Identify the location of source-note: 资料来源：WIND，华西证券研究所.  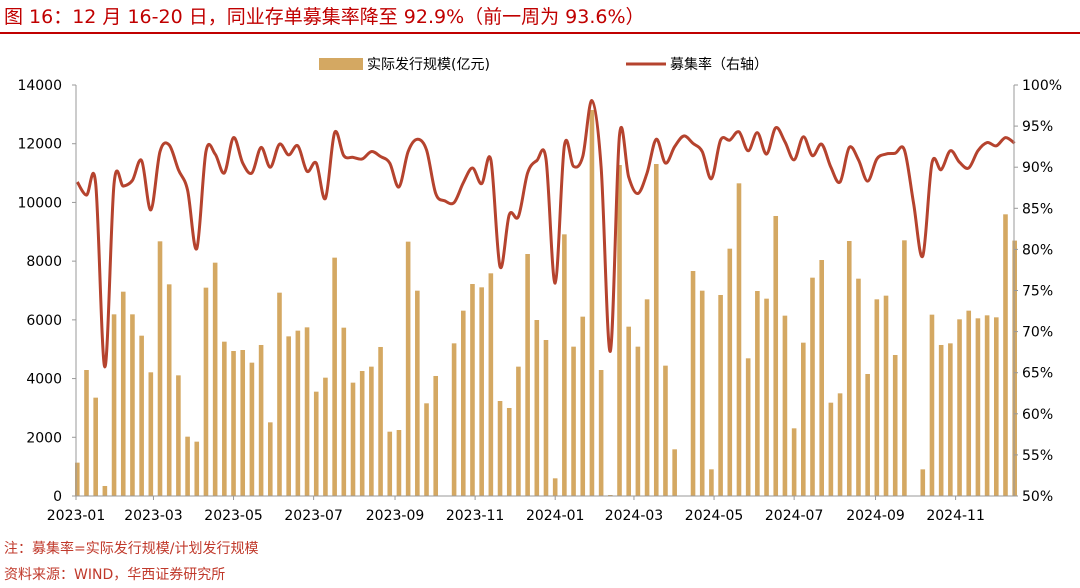
(115, 575).